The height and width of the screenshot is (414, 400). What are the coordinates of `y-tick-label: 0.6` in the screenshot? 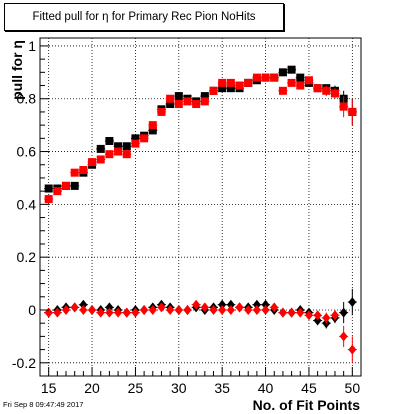 It's located at (27, 152).